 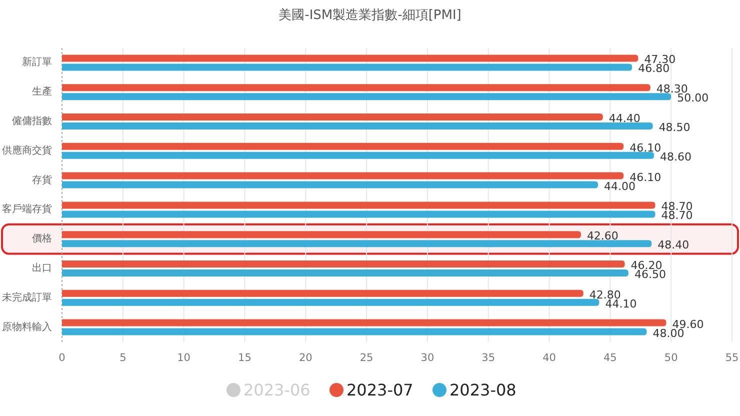 I want to click on x-tick-label: 55, so click(x=732, y=358).